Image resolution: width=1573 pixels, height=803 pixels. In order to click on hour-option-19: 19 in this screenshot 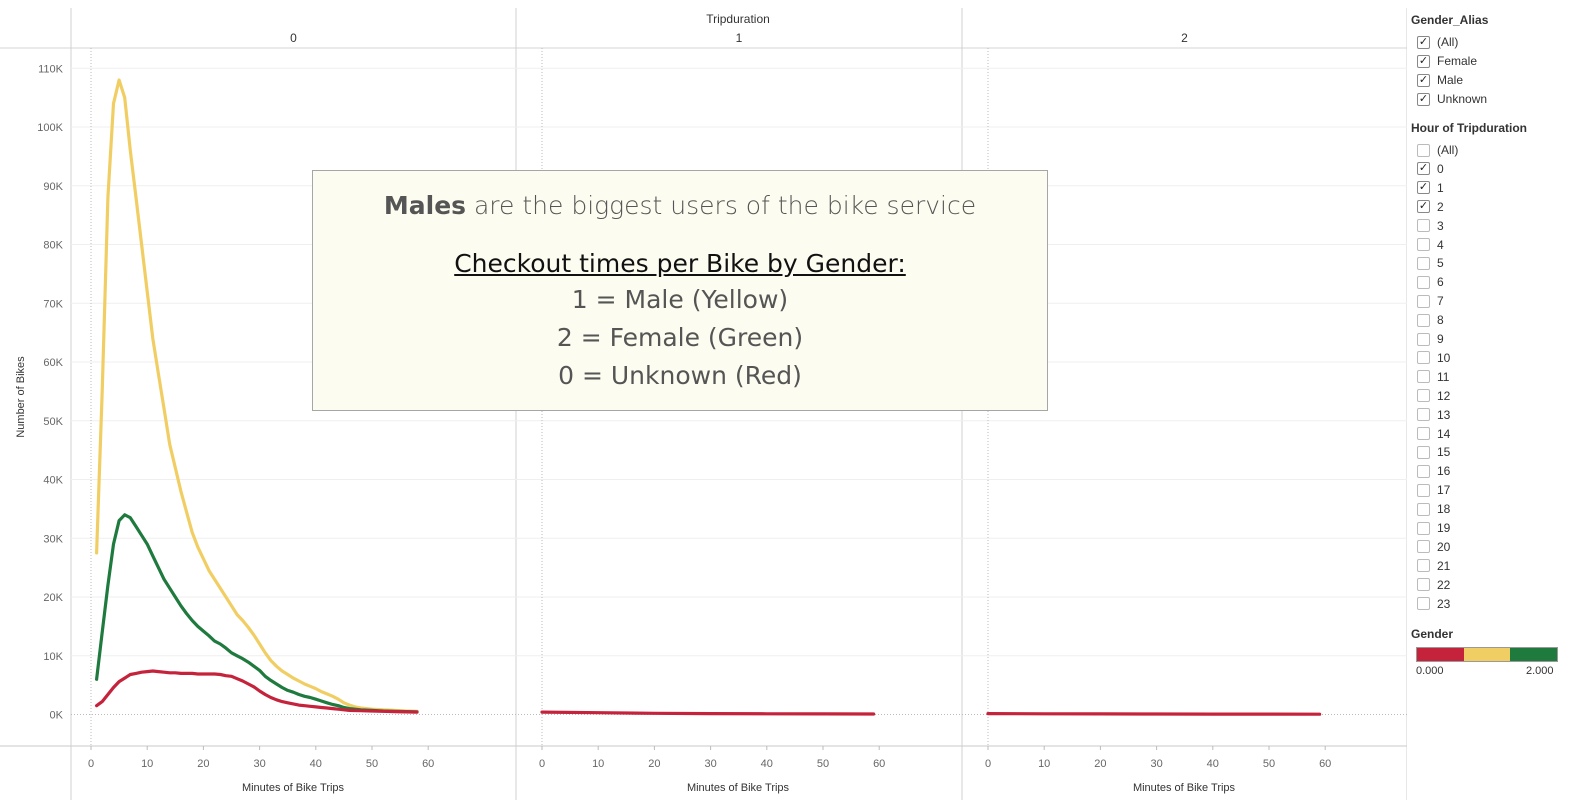, I will do `click(1433, 528)`.